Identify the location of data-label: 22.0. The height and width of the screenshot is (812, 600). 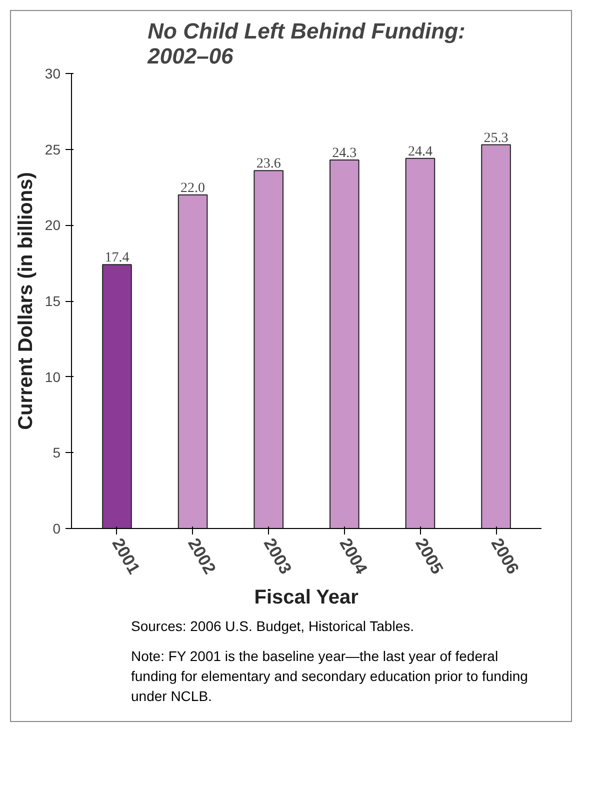
(193, 188).